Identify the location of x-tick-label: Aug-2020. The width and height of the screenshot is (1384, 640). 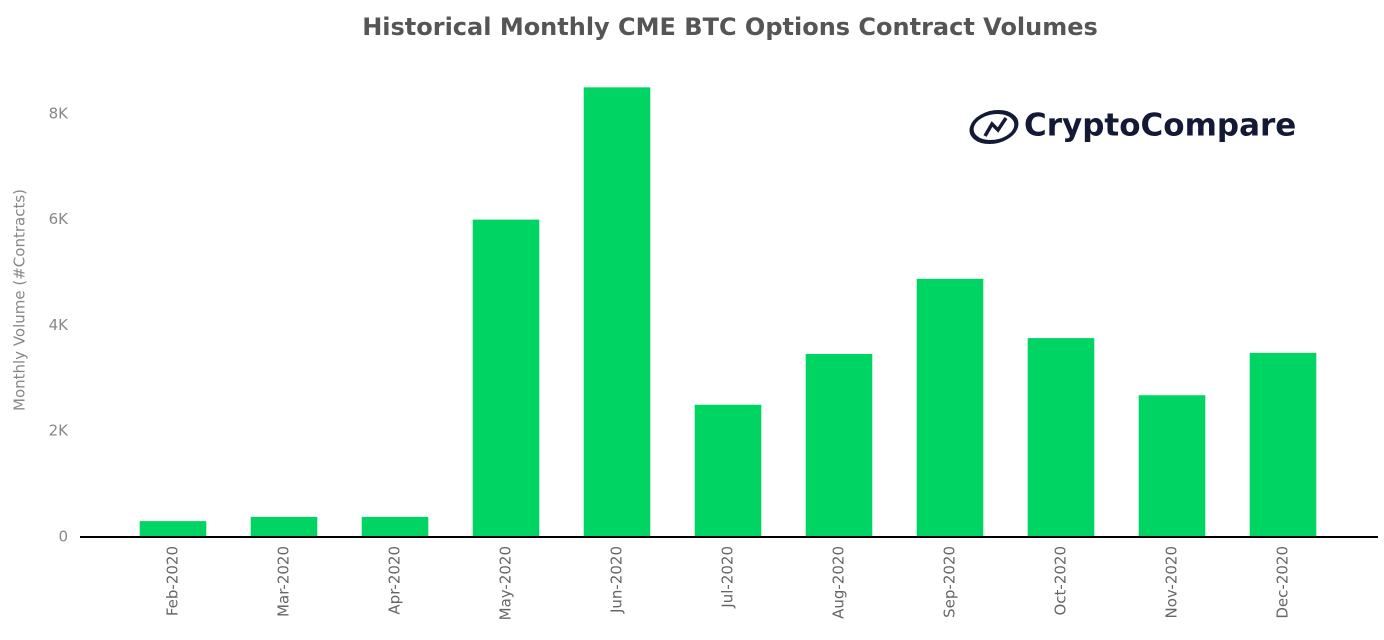
(839, 582).